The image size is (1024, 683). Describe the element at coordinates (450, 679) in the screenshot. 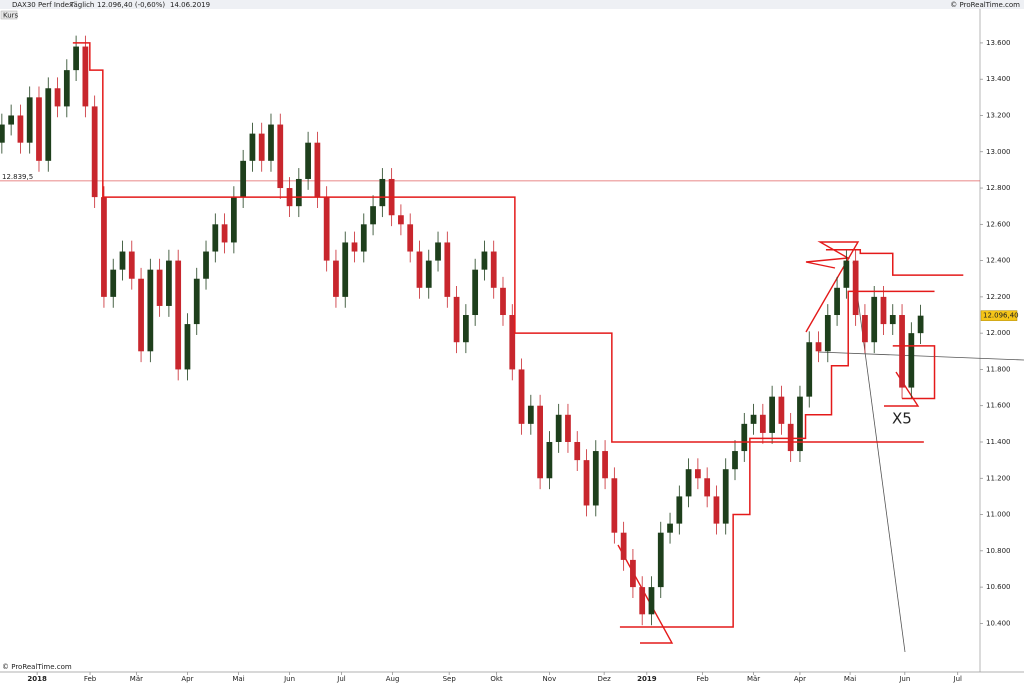

I see `x-tick-label: Sep` at that location.